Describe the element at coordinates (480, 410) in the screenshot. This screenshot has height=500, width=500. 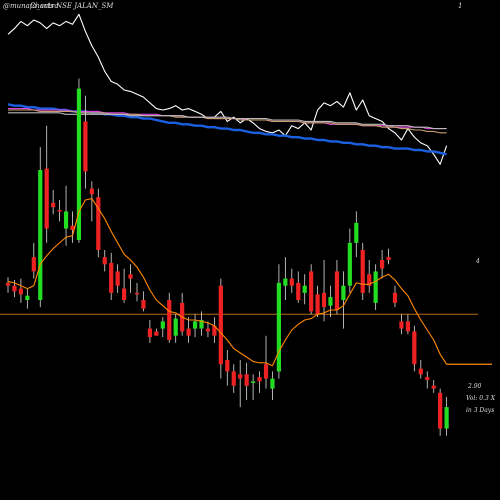
I see `days-label: in 3 Days` at that location.